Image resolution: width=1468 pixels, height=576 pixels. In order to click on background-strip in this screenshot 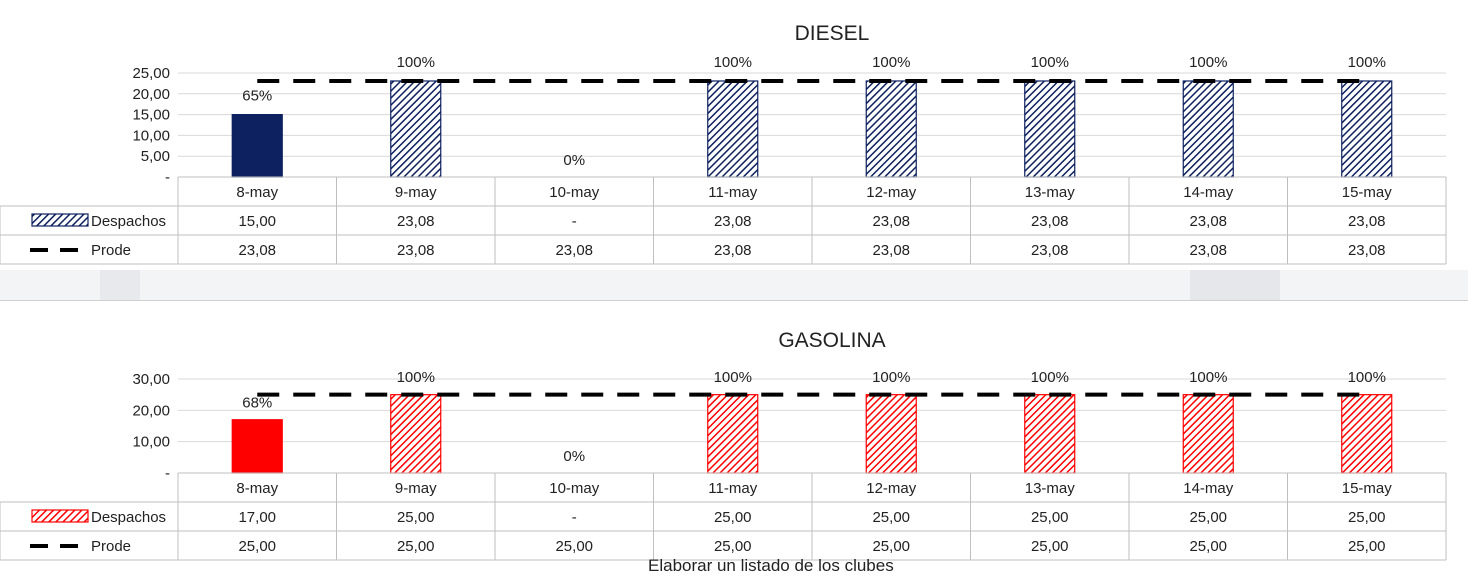, I will do `click(734, 285)`.